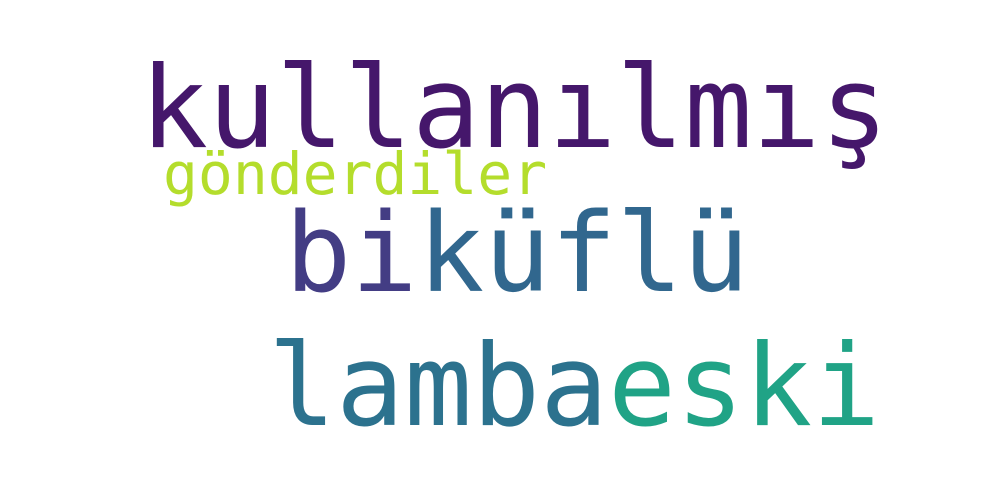 This screenshot has height=500, width=1000. What do you see at coordinates (584, 253) in the screenshot?
I see `word-kuflu: küflü` at bounding box center [584, 253].